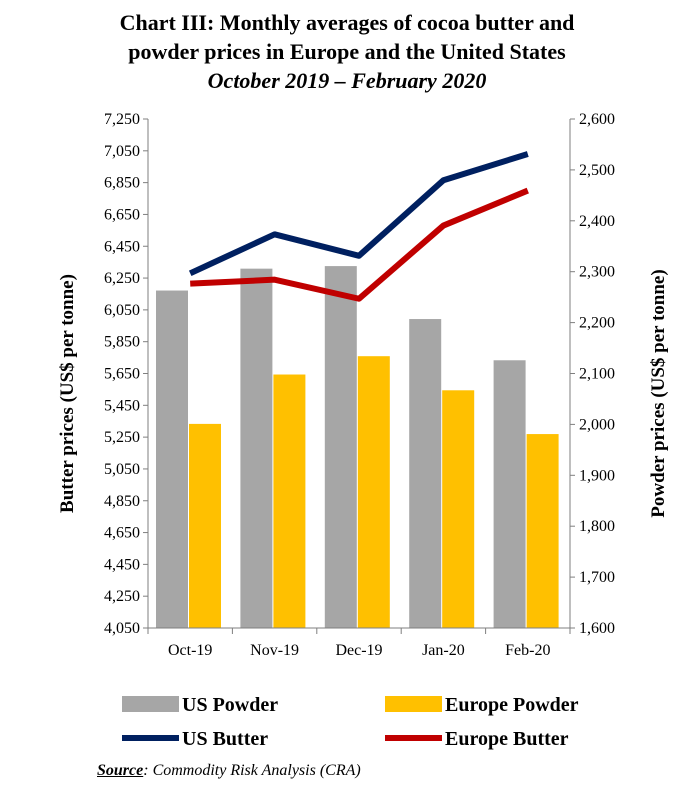 The image size is (694, 788). Describe the element at coordinates (413, 738) in the screenshot. I see `legend-swatch-europe-butter` at that location.